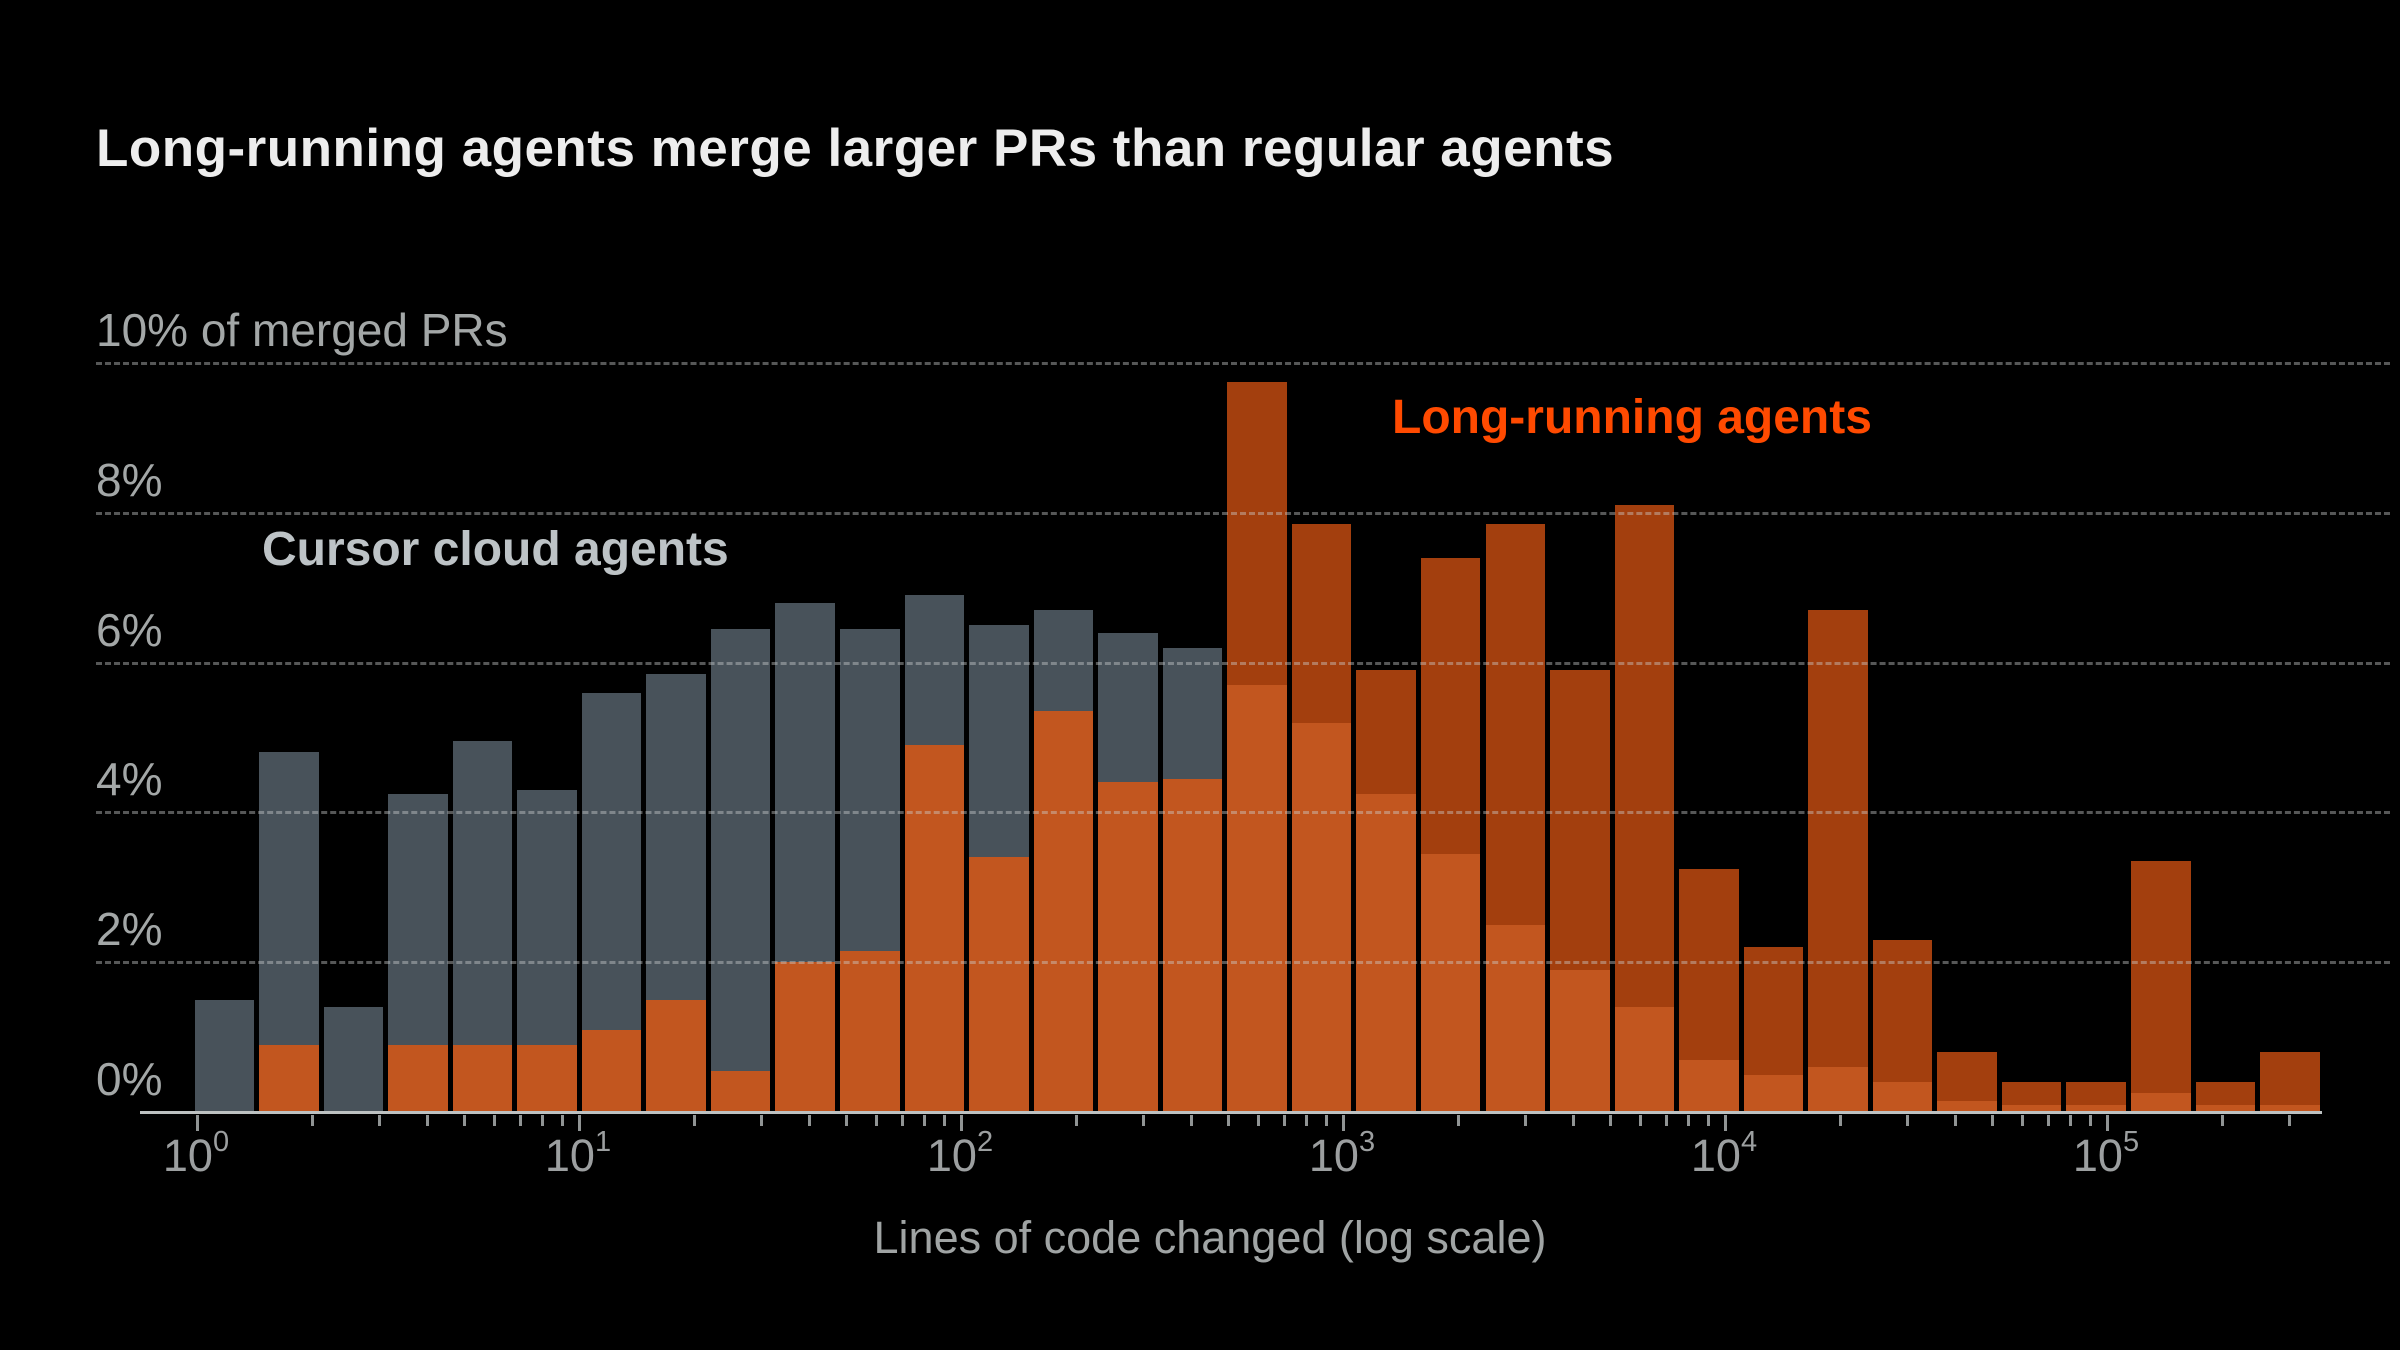 The image size is (2400, 1350). I want to click on bar-long-running-overlap-bin13, so click(999, 984).